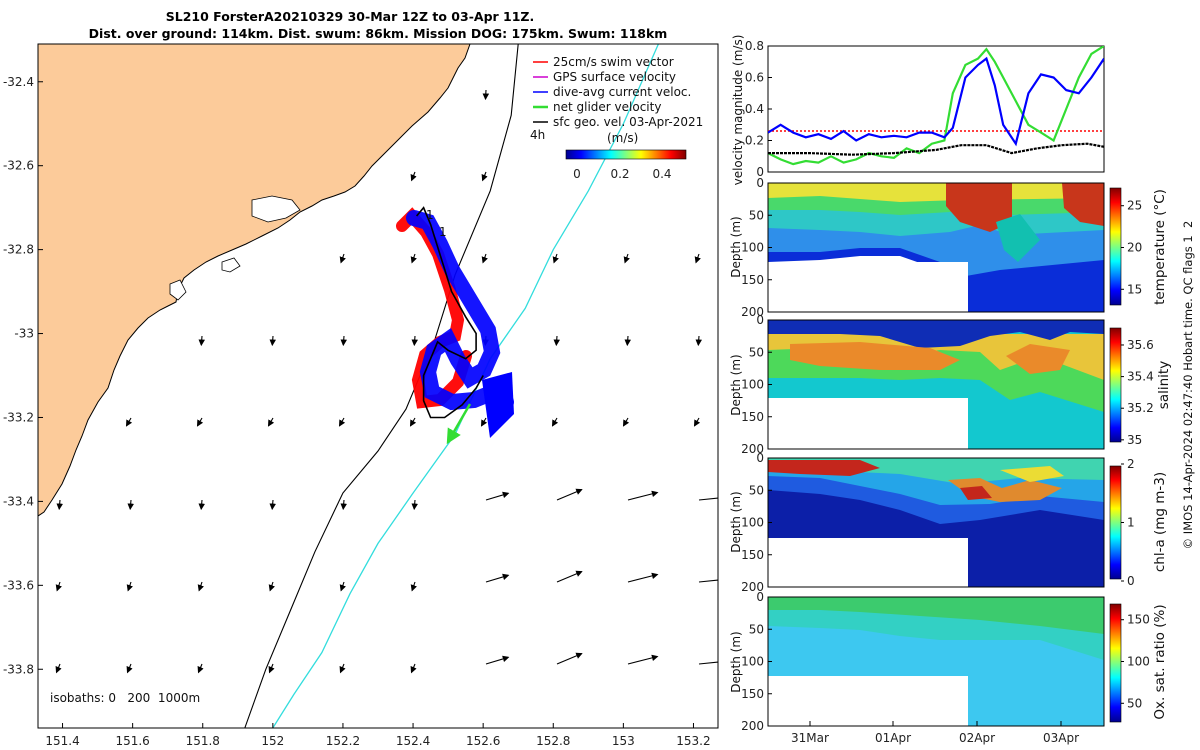 The image size is (1200, 750). What do you see at coordinates (1131, 464) in the screenshot?
I see `colorbar-tick-label: 2` at bounding box center [1131, 464].